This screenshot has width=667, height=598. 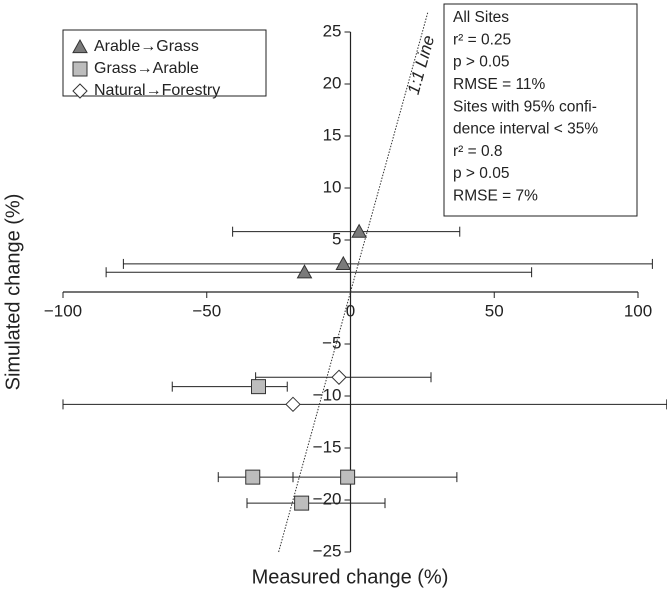 I want to click on legend-box, so click(x=164, y=63).